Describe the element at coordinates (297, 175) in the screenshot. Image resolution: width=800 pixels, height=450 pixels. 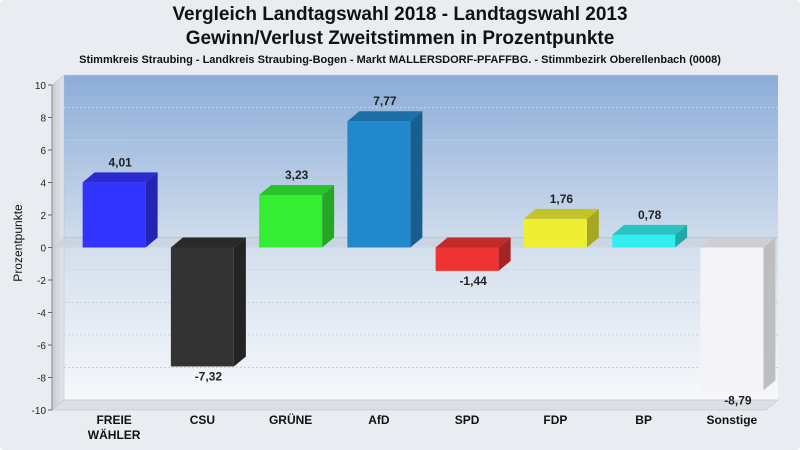
I see `value-label: 3,23` at that location.